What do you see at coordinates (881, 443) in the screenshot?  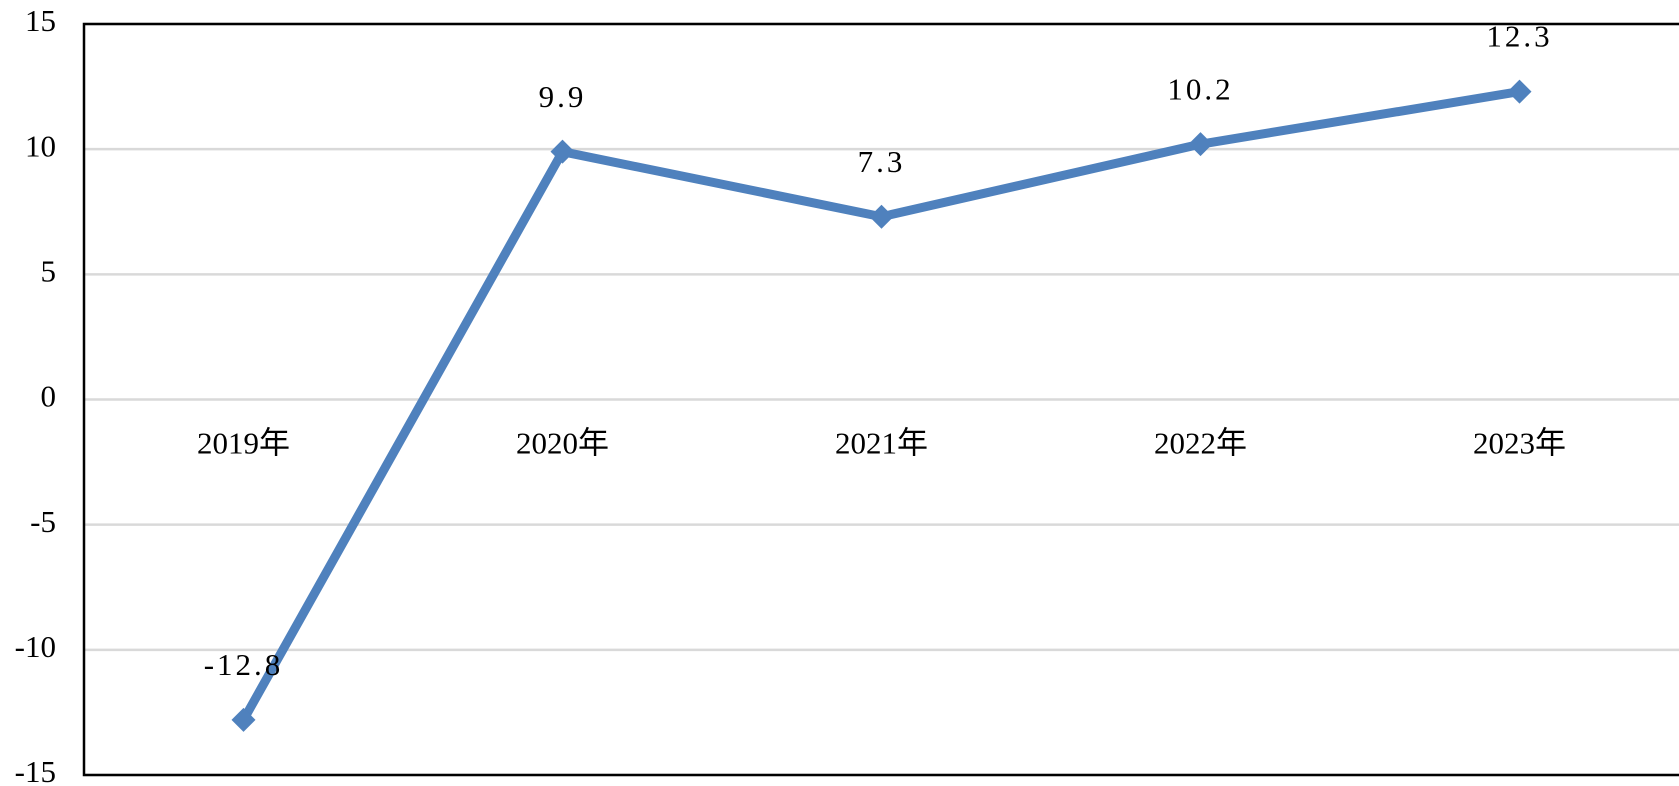 I see `x-tick-label: 2021年` at bounding box center [881, 443].